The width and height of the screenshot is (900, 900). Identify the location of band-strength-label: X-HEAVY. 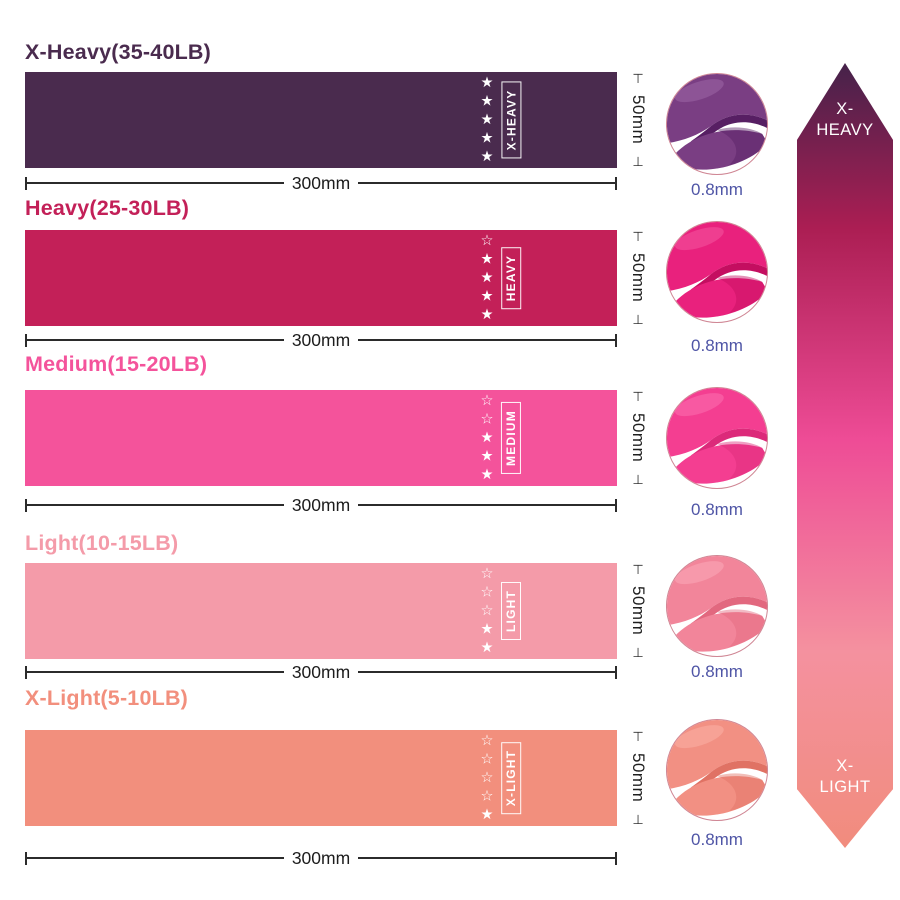
(511, 120).